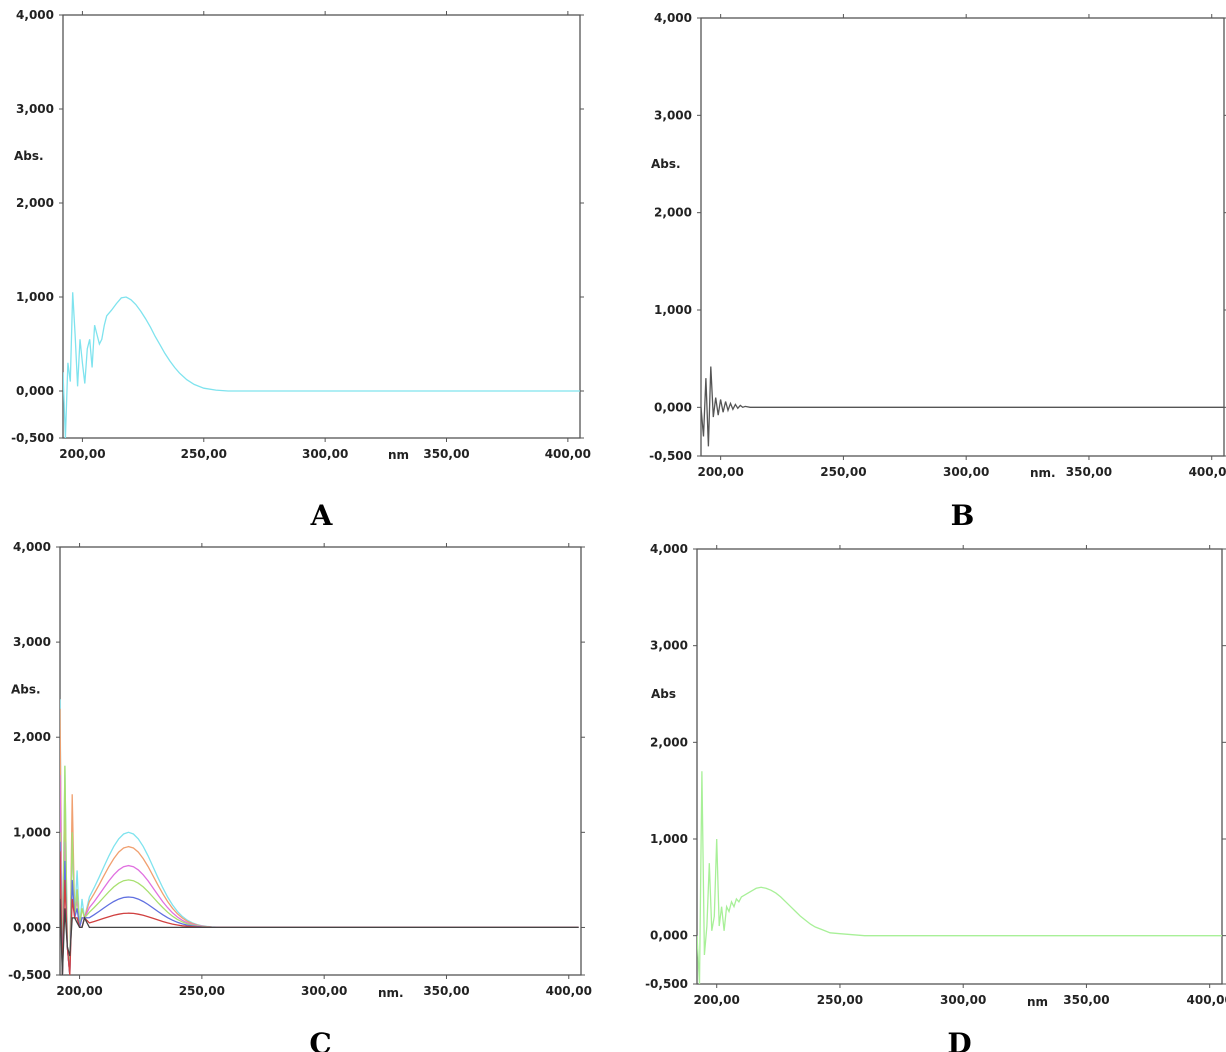  I want to click on y-axis-label: Abs, so click(663, 694).